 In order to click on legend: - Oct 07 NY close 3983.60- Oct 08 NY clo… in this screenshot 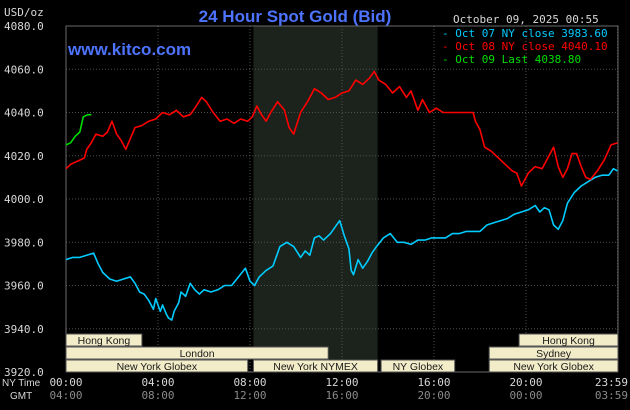, I will do `click(525, 46)`.